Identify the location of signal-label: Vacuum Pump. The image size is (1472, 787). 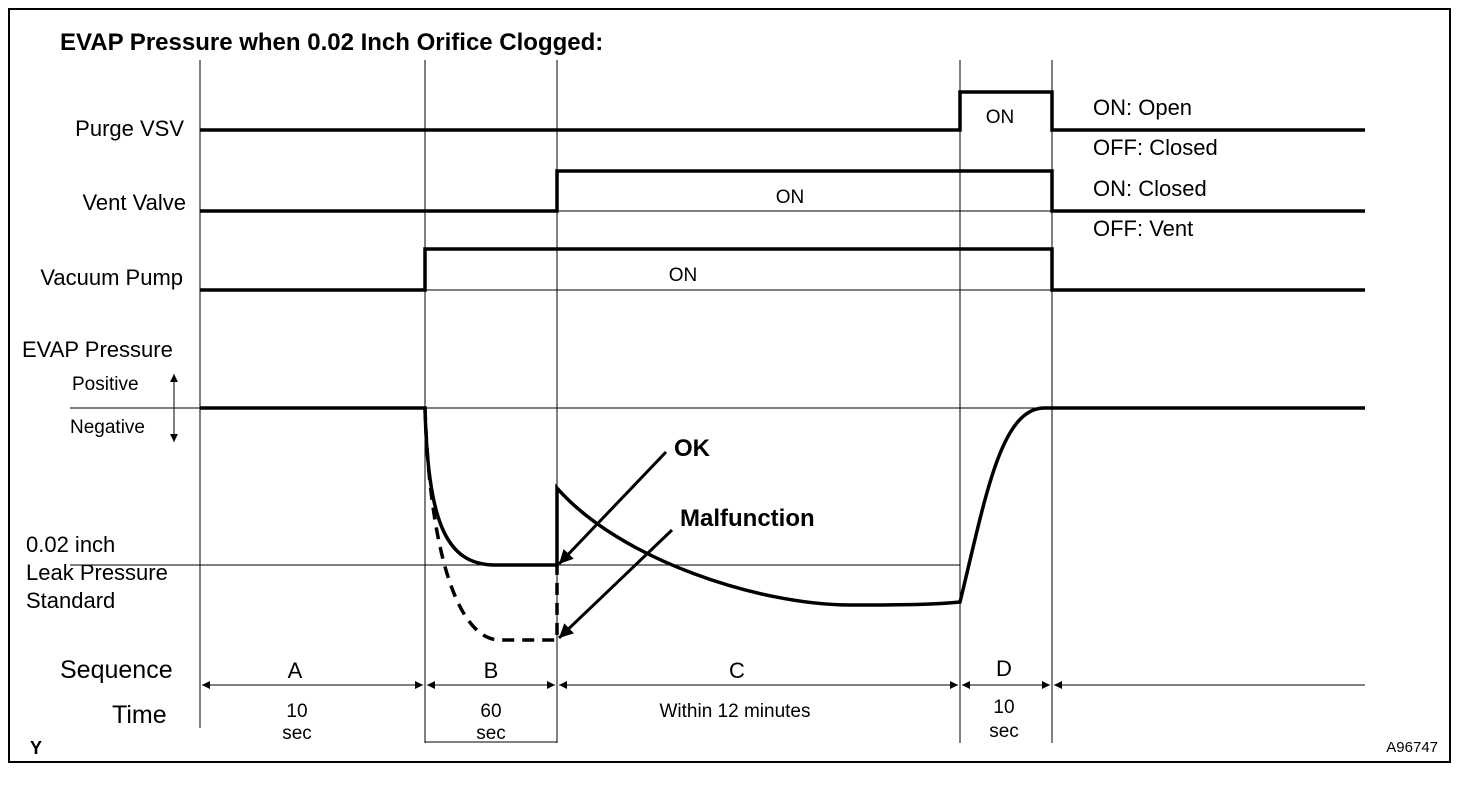
(111, 277).